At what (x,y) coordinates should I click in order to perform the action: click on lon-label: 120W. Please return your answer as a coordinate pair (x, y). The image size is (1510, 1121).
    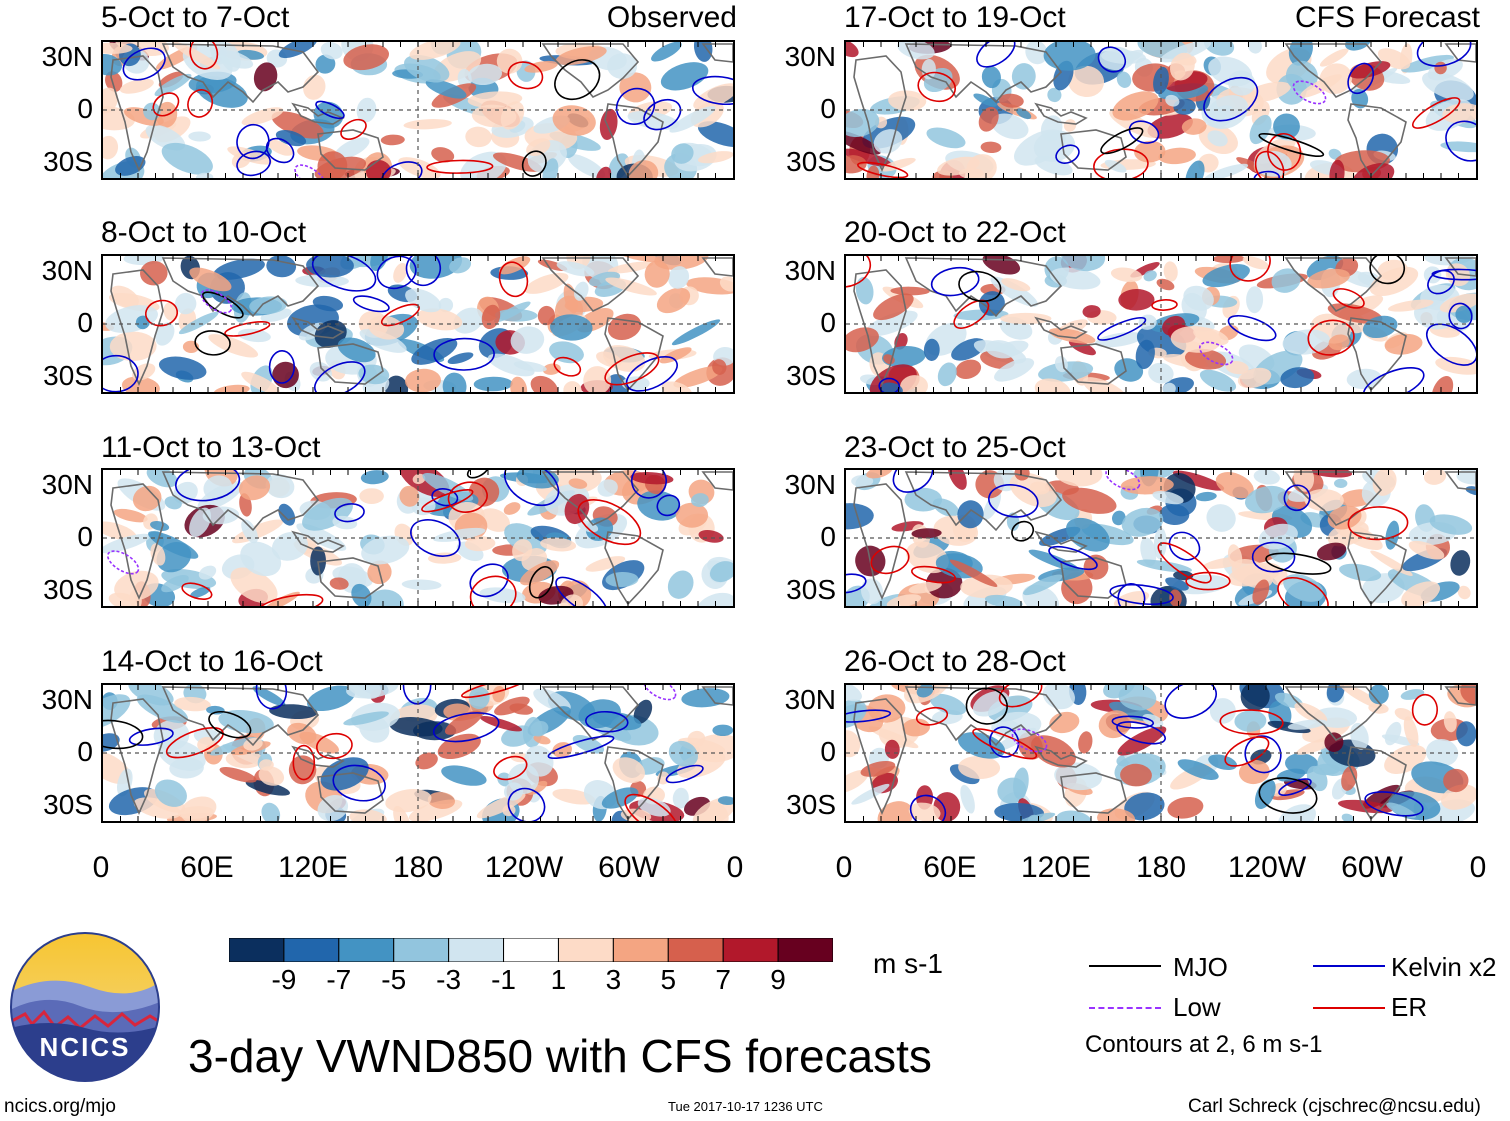
    Looking at the image, I should click on (524, 867).